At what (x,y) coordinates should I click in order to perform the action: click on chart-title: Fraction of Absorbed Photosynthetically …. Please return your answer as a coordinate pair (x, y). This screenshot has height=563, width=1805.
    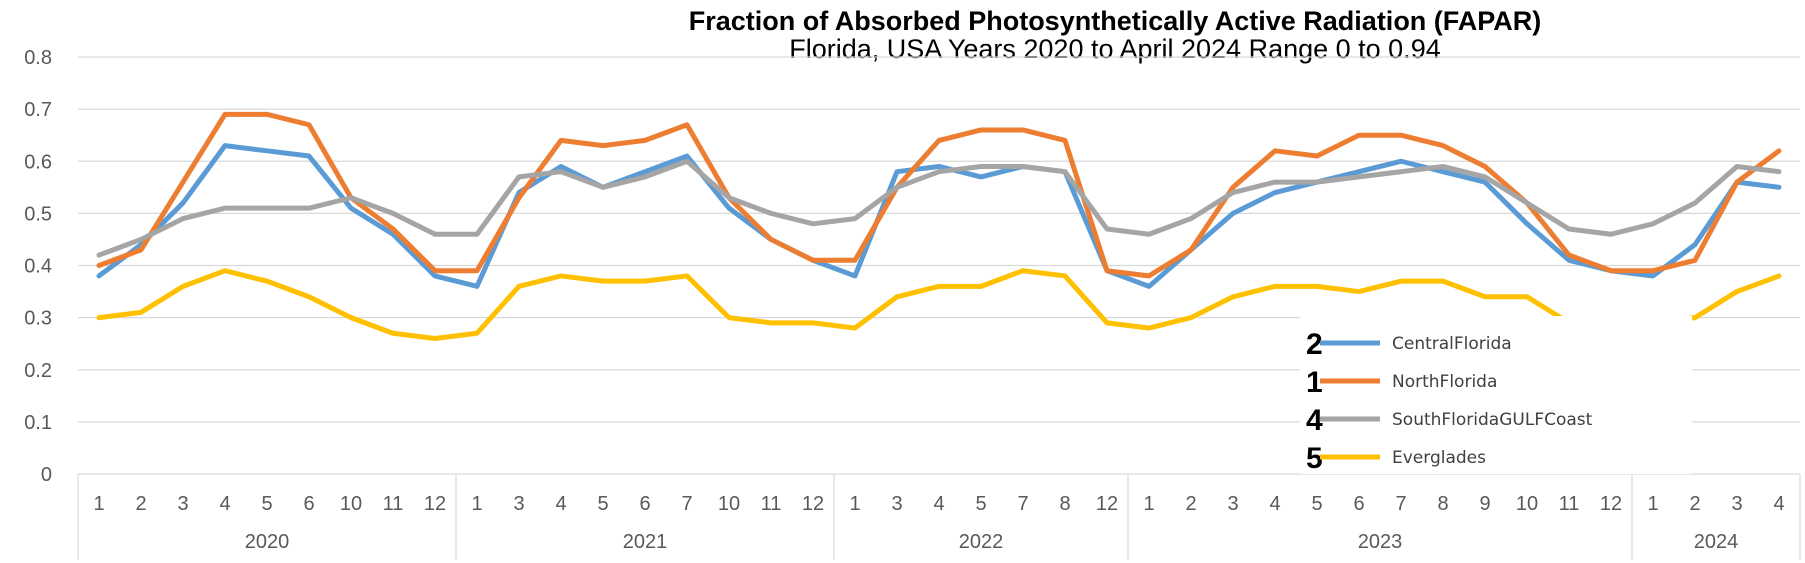
    Looking at the image, I should click on (1115, 21).